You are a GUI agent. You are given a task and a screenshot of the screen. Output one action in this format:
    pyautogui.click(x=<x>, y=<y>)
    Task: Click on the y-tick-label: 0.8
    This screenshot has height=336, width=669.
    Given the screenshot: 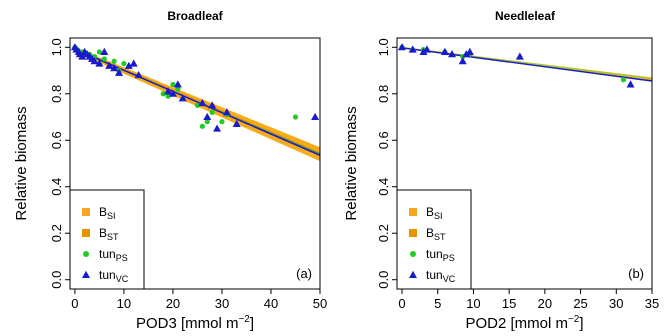 What is the action you would take?
    pyautogui.click(x=56, y=94)
    